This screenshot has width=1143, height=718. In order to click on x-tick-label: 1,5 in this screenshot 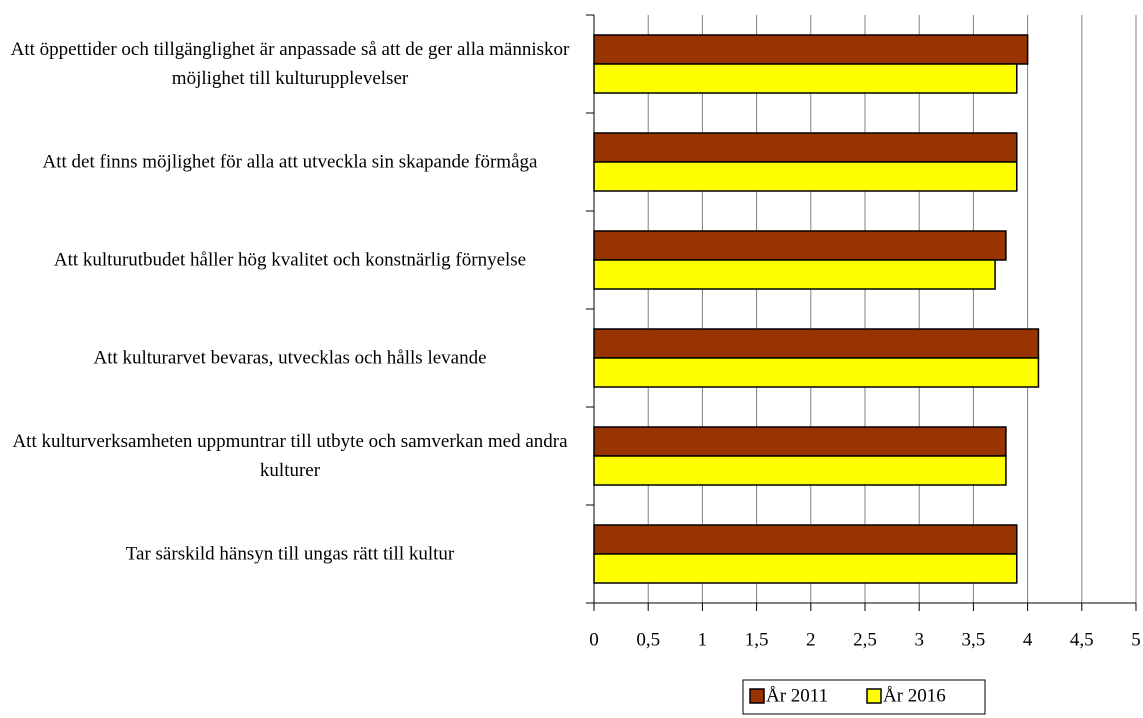, I will do `click(757, 639)`.